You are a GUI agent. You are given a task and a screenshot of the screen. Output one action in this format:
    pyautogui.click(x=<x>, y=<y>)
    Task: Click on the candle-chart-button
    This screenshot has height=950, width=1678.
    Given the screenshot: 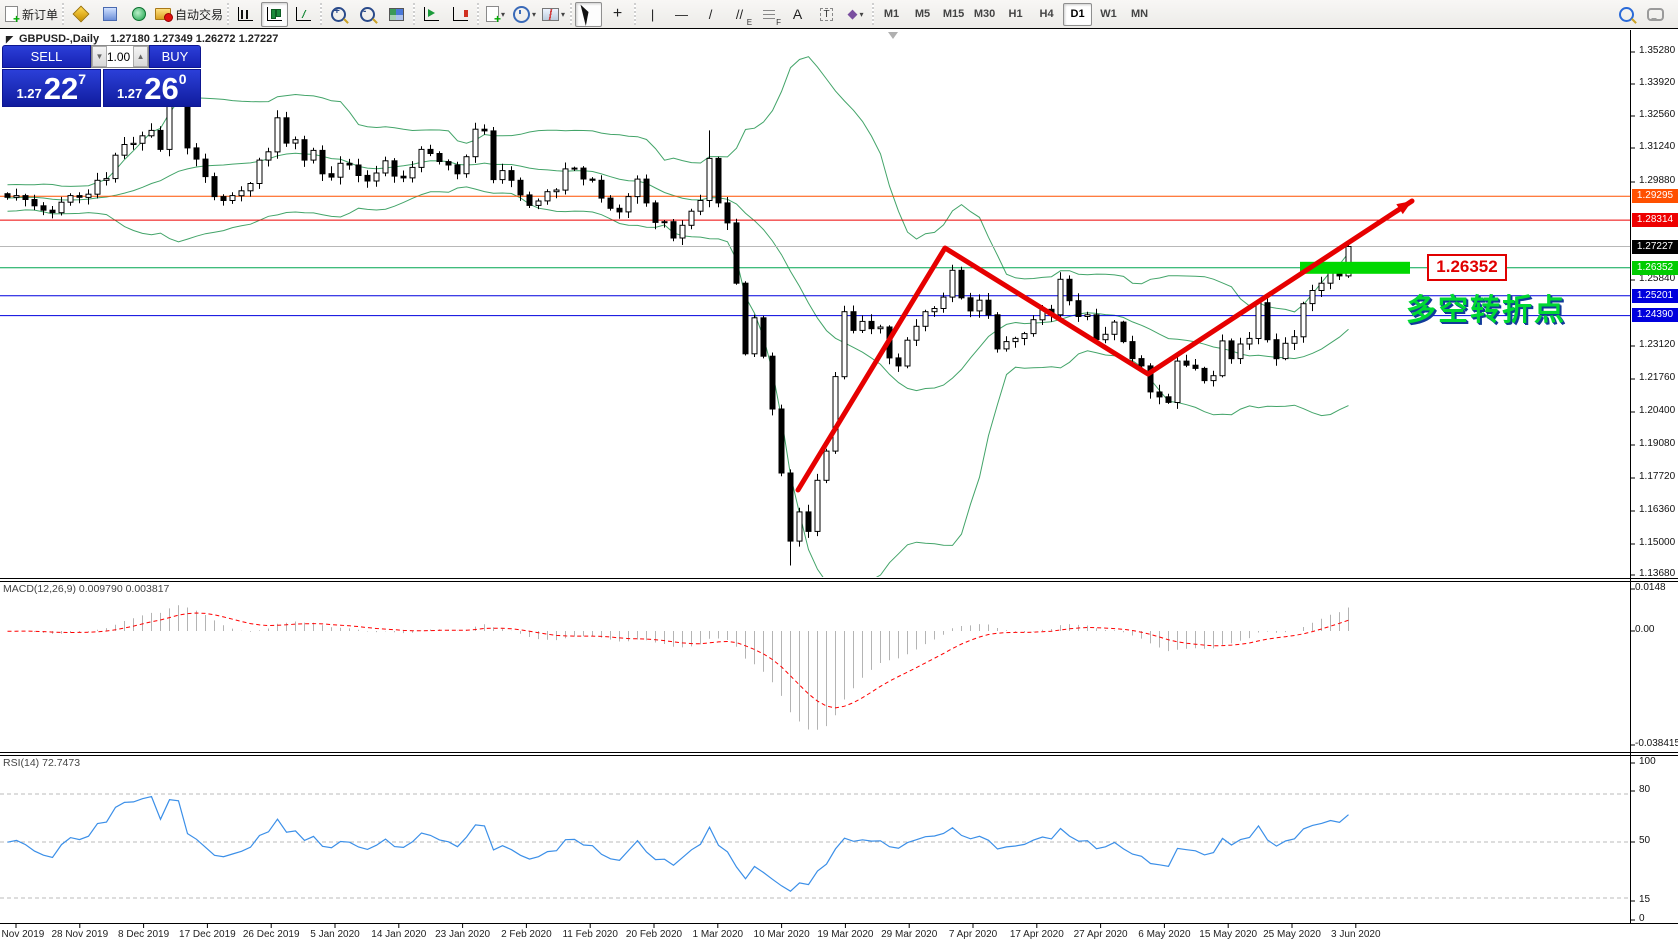 What is the action you would take?
    pyautogui.click(x=275, y=14)
    